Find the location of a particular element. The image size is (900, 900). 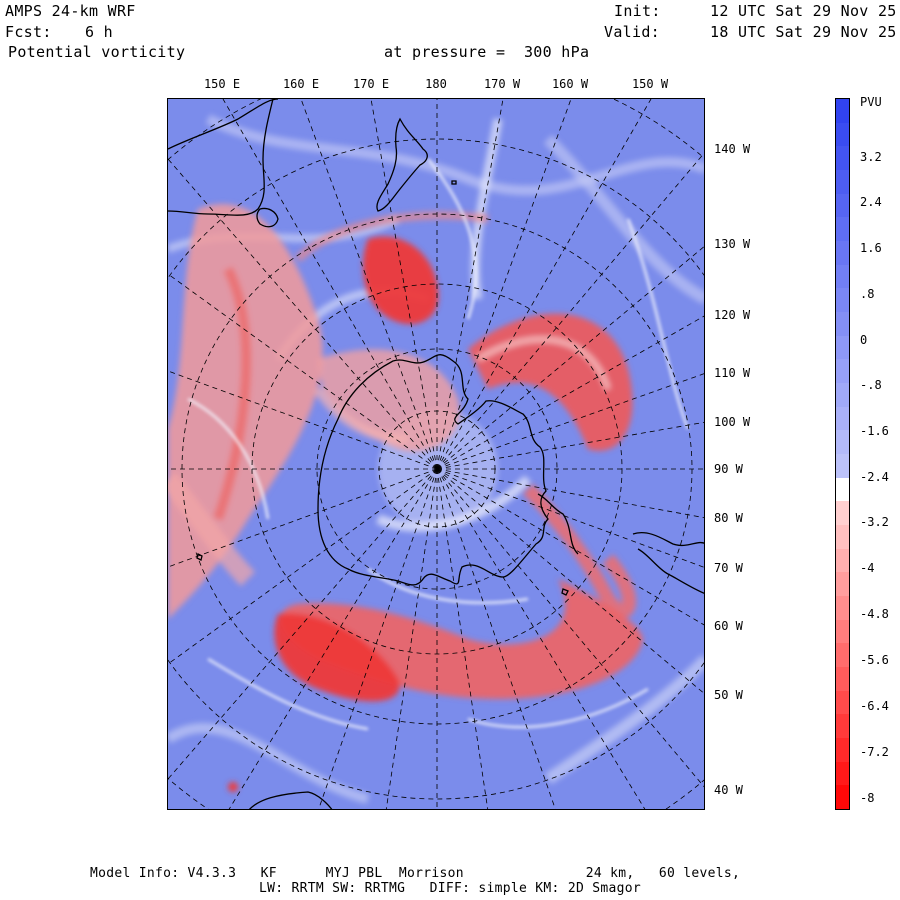

africa-coast is located at coordinates (291, 800).